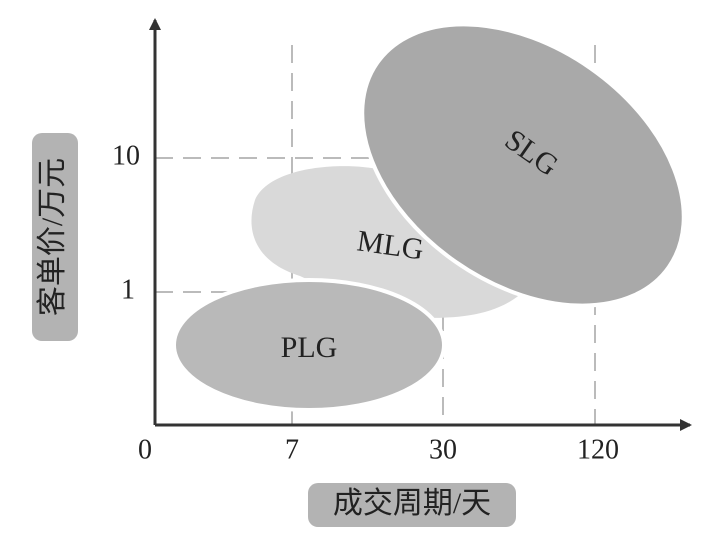  I want to click on plg-region, so click(309, 345).